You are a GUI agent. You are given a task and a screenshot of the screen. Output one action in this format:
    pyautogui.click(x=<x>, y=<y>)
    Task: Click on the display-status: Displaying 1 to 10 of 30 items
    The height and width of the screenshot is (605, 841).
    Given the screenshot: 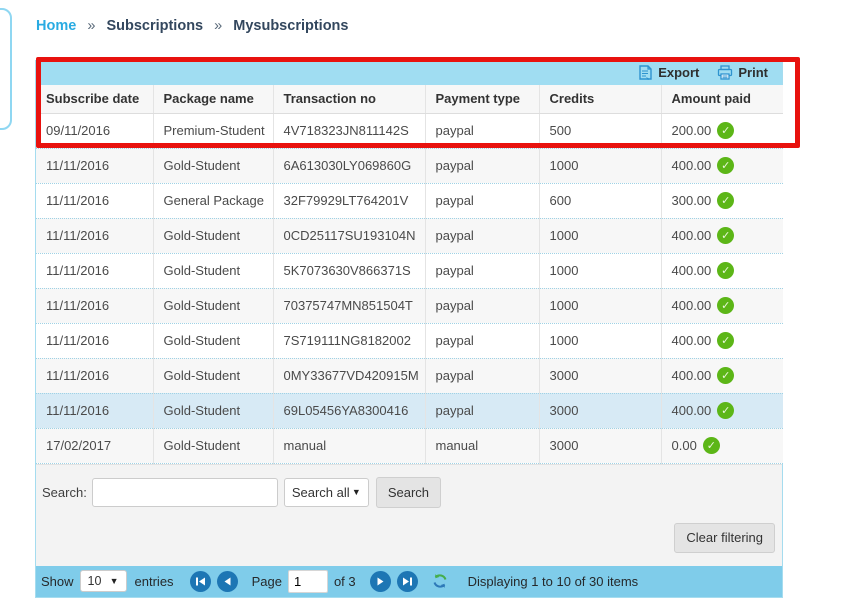 What is the action you would take?
    pyautogui.click(x=553, y=581)
    